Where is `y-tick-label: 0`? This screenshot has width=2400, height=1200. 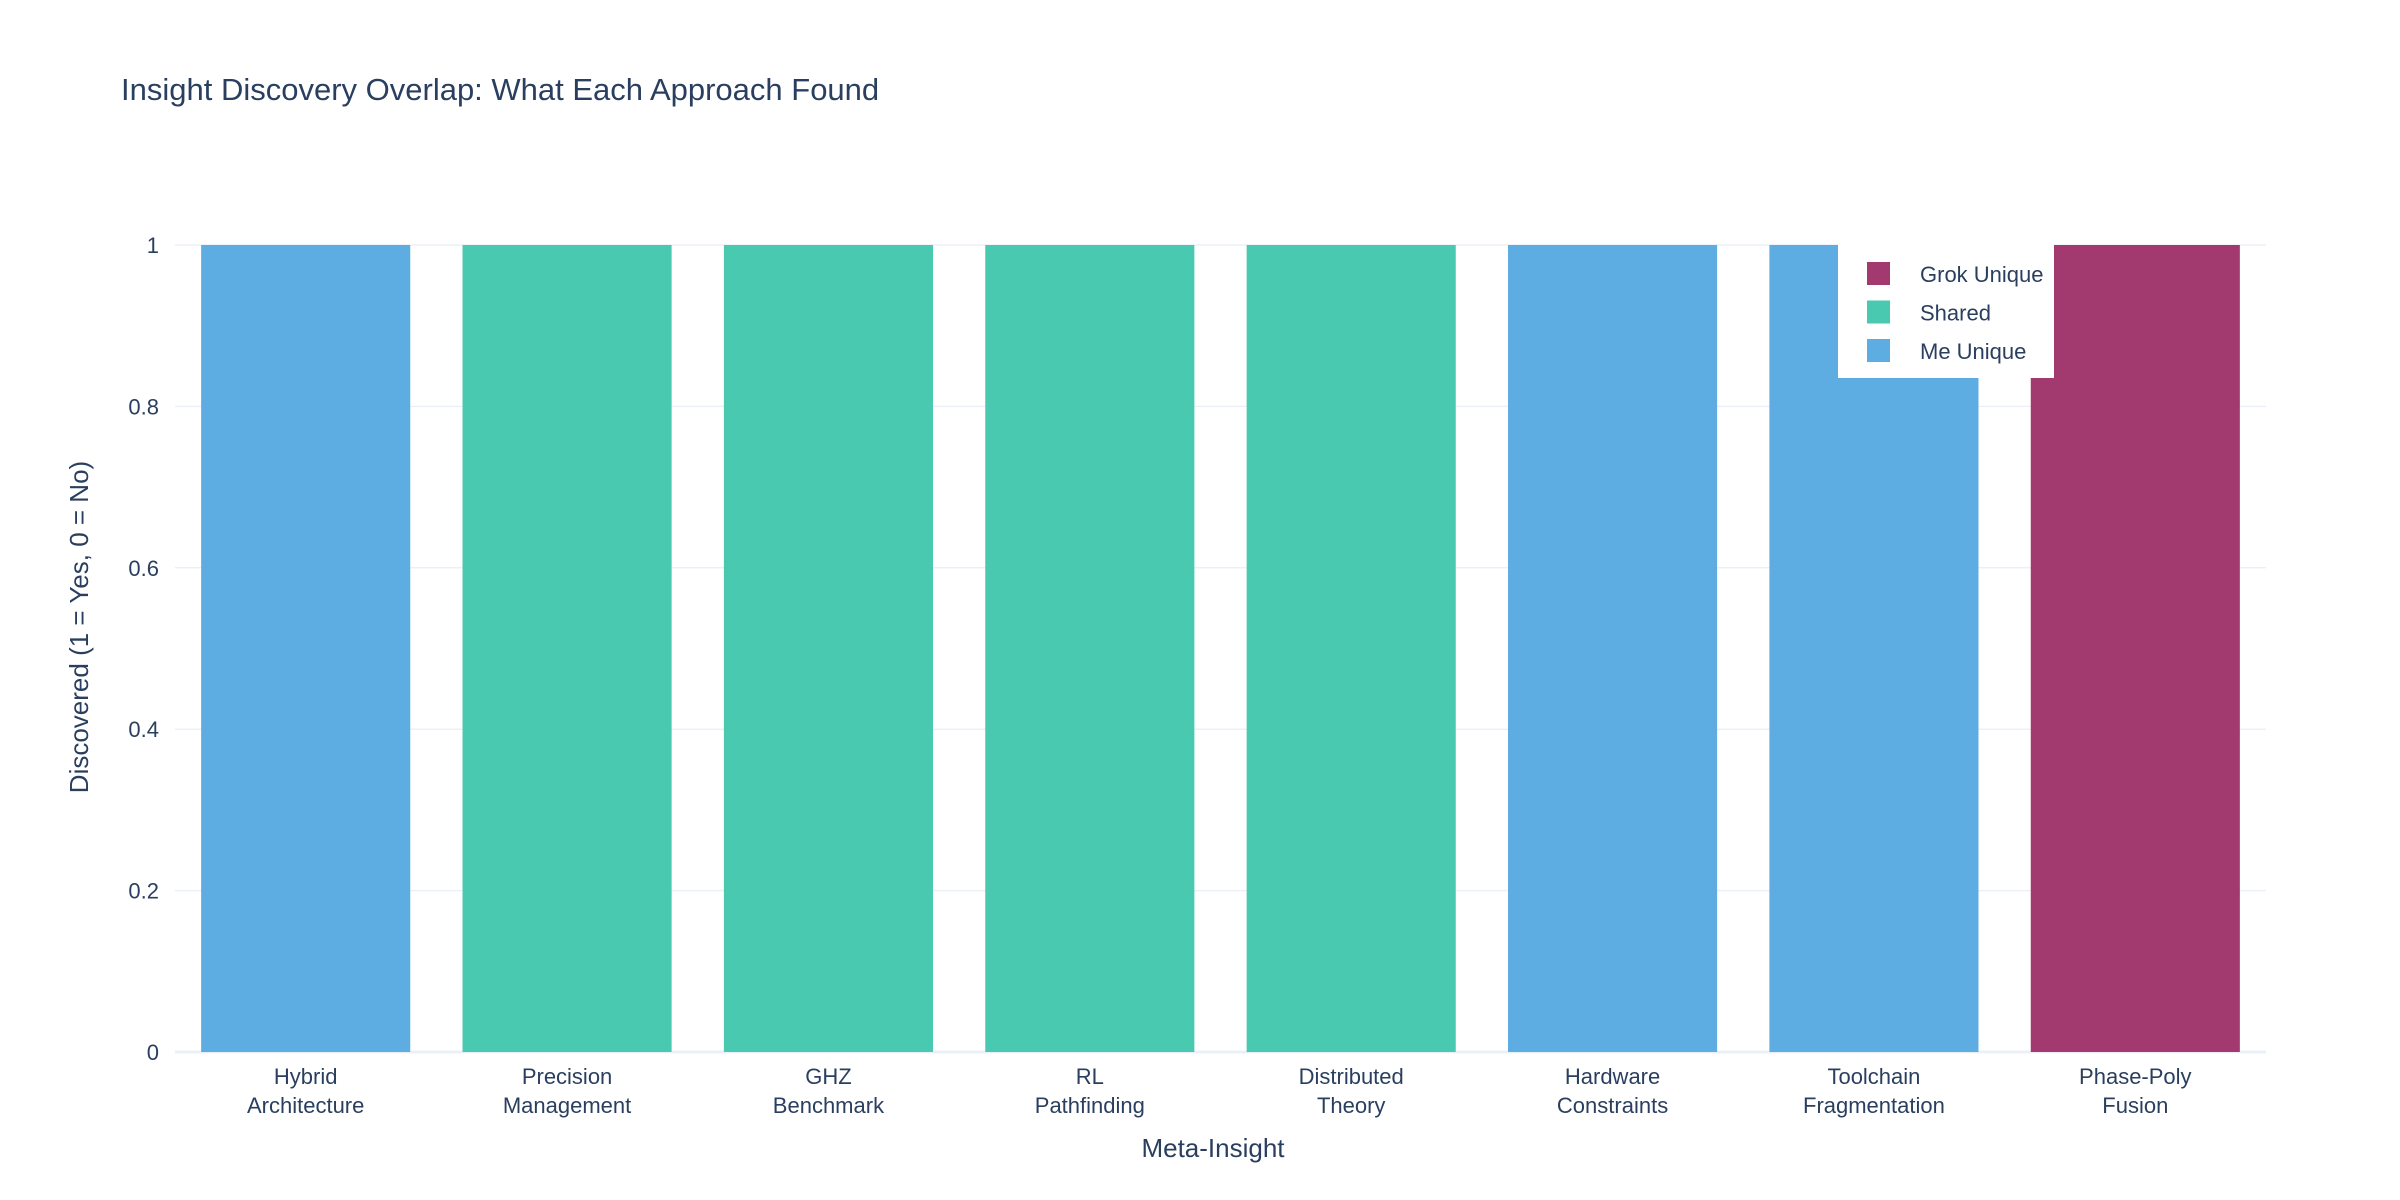
y-tick-label: 0 is located at coordinates (153, 1052).